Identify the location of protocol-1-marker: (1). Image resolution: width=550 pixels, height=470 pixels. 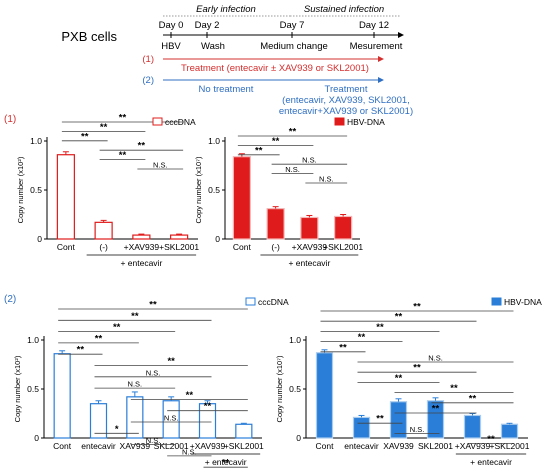
(148, 59).